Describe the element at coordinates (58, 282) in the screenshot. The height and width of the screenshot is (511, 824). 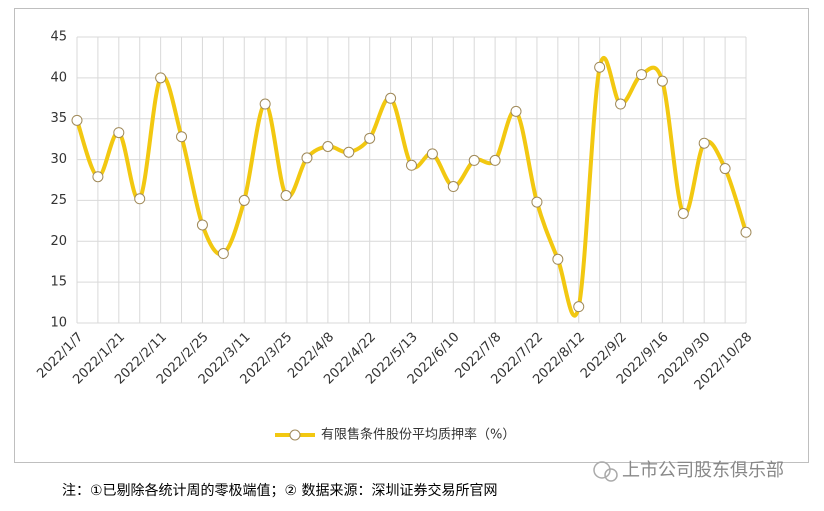
I see `y-tick-label: 15` at that location.